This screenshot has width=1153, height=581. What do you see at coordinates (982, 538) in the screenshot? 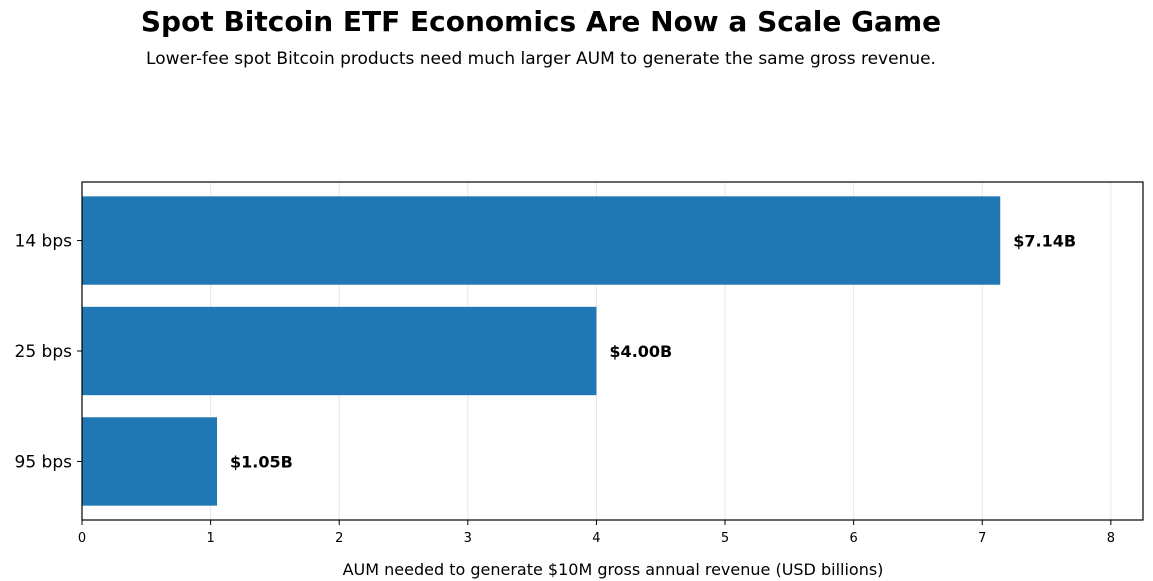
I see `x-tick-label: 7` at bounding box center [982, 538].